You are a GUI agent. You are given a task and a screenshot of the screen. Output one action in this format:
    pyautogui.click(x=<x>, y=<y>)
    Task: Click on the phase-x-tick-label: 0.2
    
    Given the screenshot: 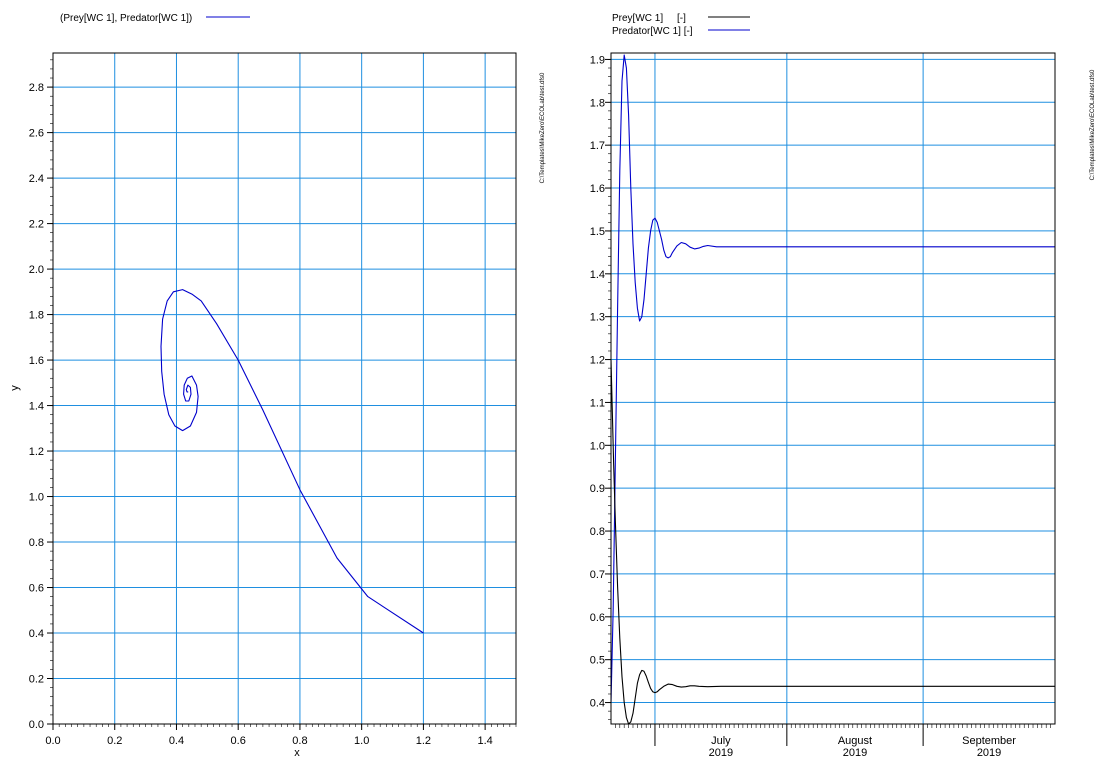 What is the action you would take?
    pyautogui.click(x=114, y=741)
    